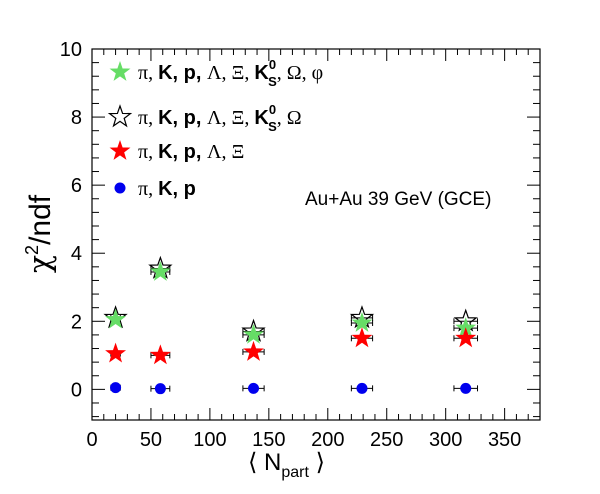  What do you see at coordinates (398, 199) in the screenshot?
I see `annotation: Au+Au 39 GeV (GCE)` at bounding box center [398, 199].